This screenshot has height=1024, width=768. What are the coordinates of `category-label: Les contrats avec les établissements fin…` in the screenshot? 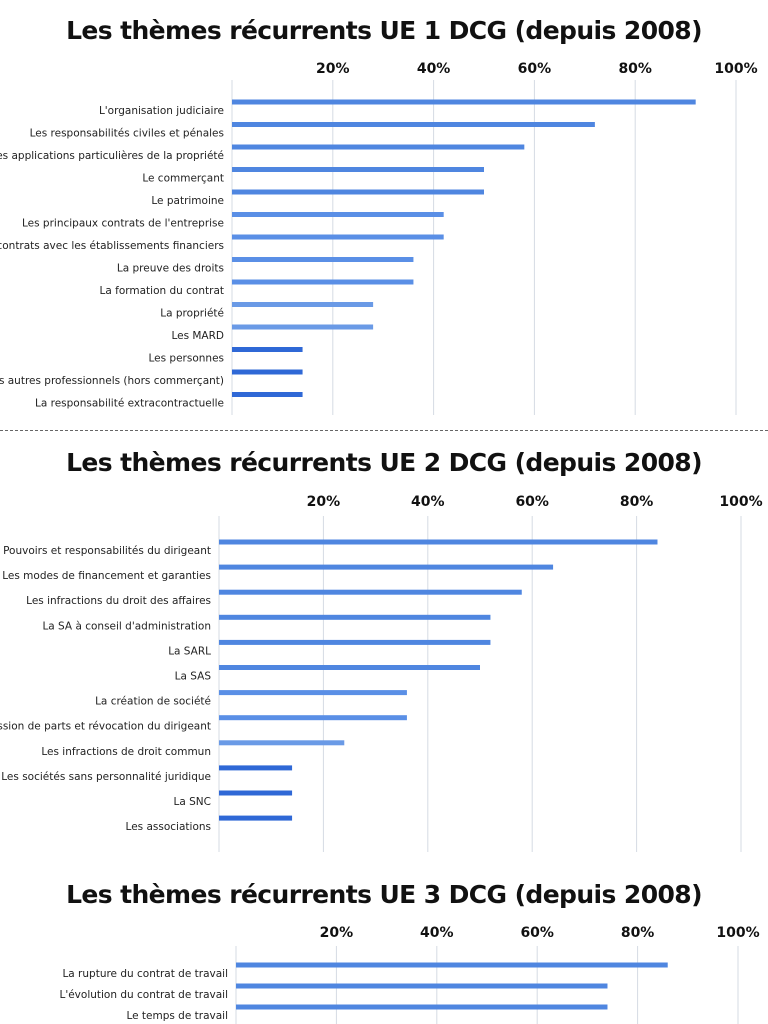 It's located at (112, 246).